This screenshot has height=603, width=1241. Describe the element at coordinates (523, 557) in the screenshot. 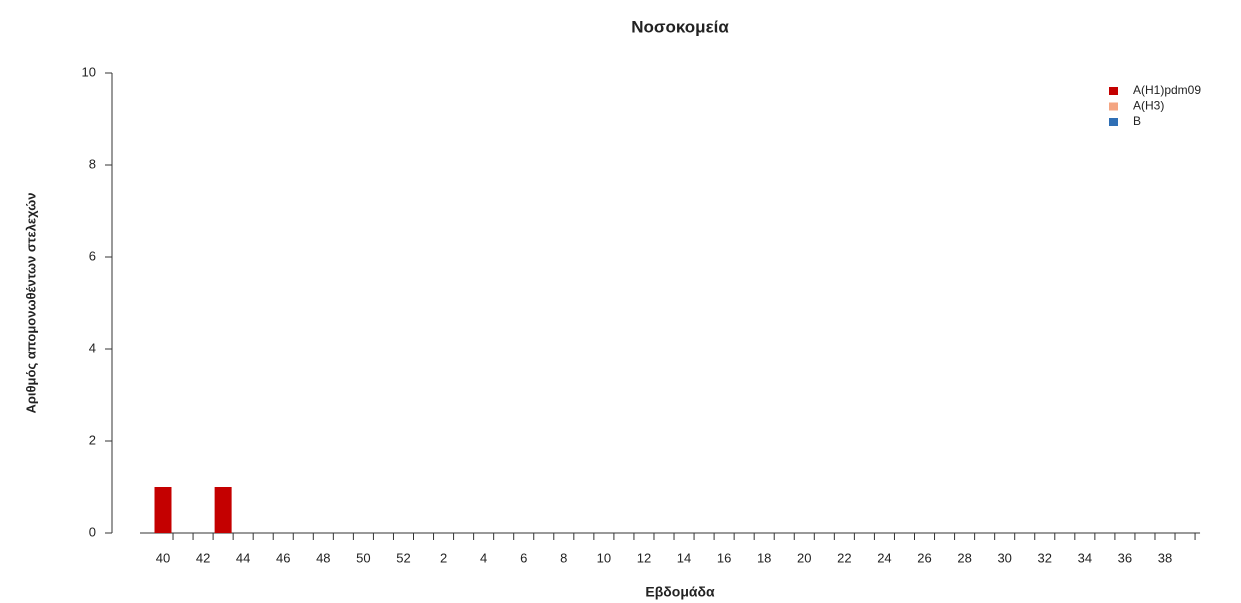

I see `x-tick-label: 6` at that location.